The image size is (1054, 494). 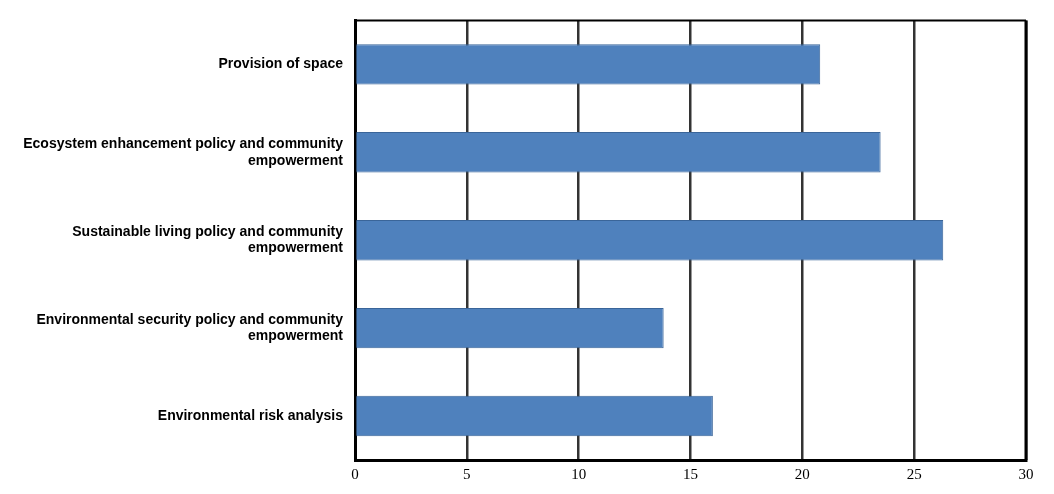 What do you see at coordinates (579, 473) in the screenshot?
I see `x-tick-label: 10` at bounding box center [579, 473].